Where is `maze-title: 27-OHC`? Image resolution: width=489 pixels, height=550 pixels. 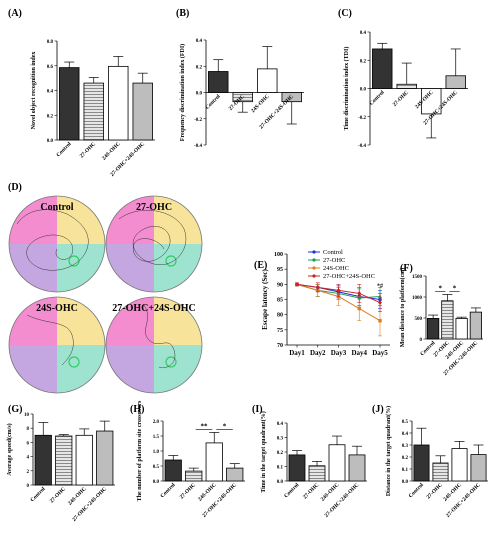
maze-title: 27-OHC is located at coordinates (154, 207).